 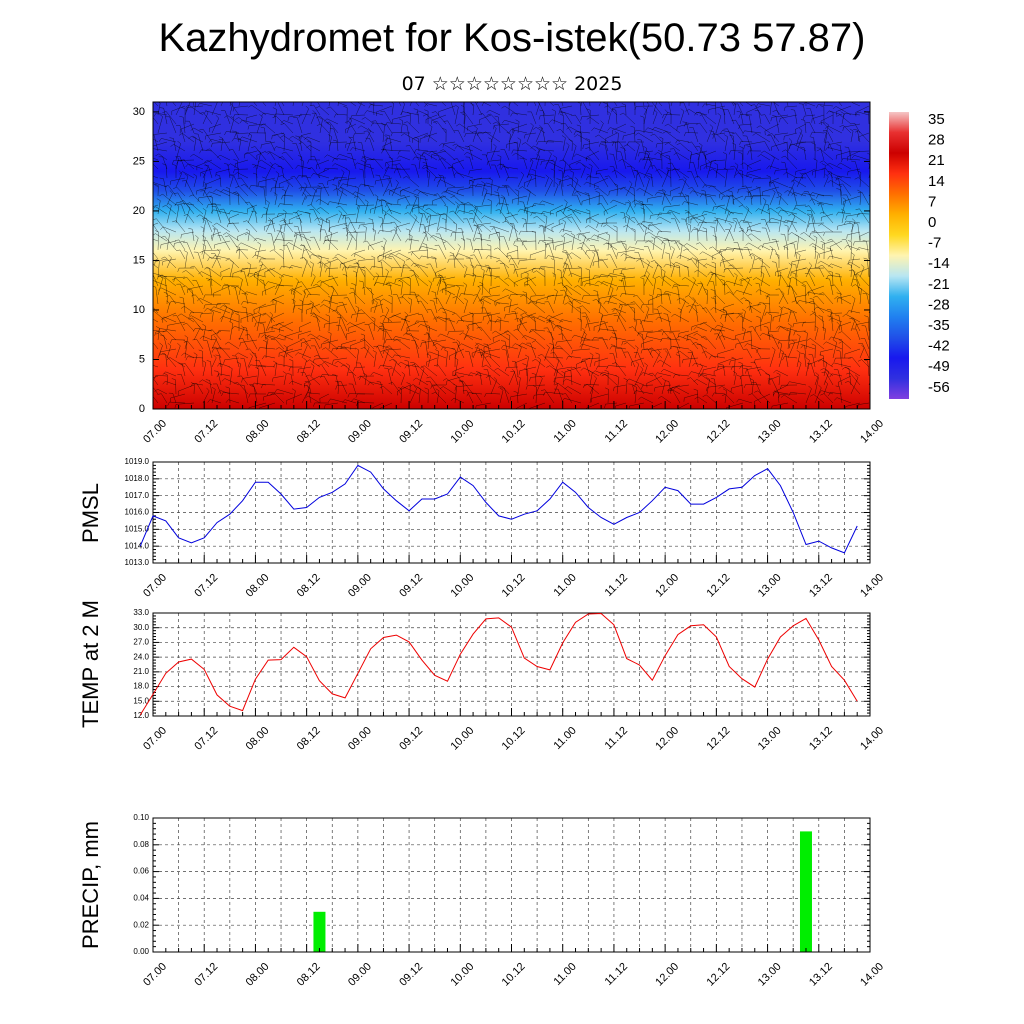 What do you see at coordinates (141, 700) in the screenshot?
I see `temp-y-tick-label: 15.0` at bounding box center [141, 700].